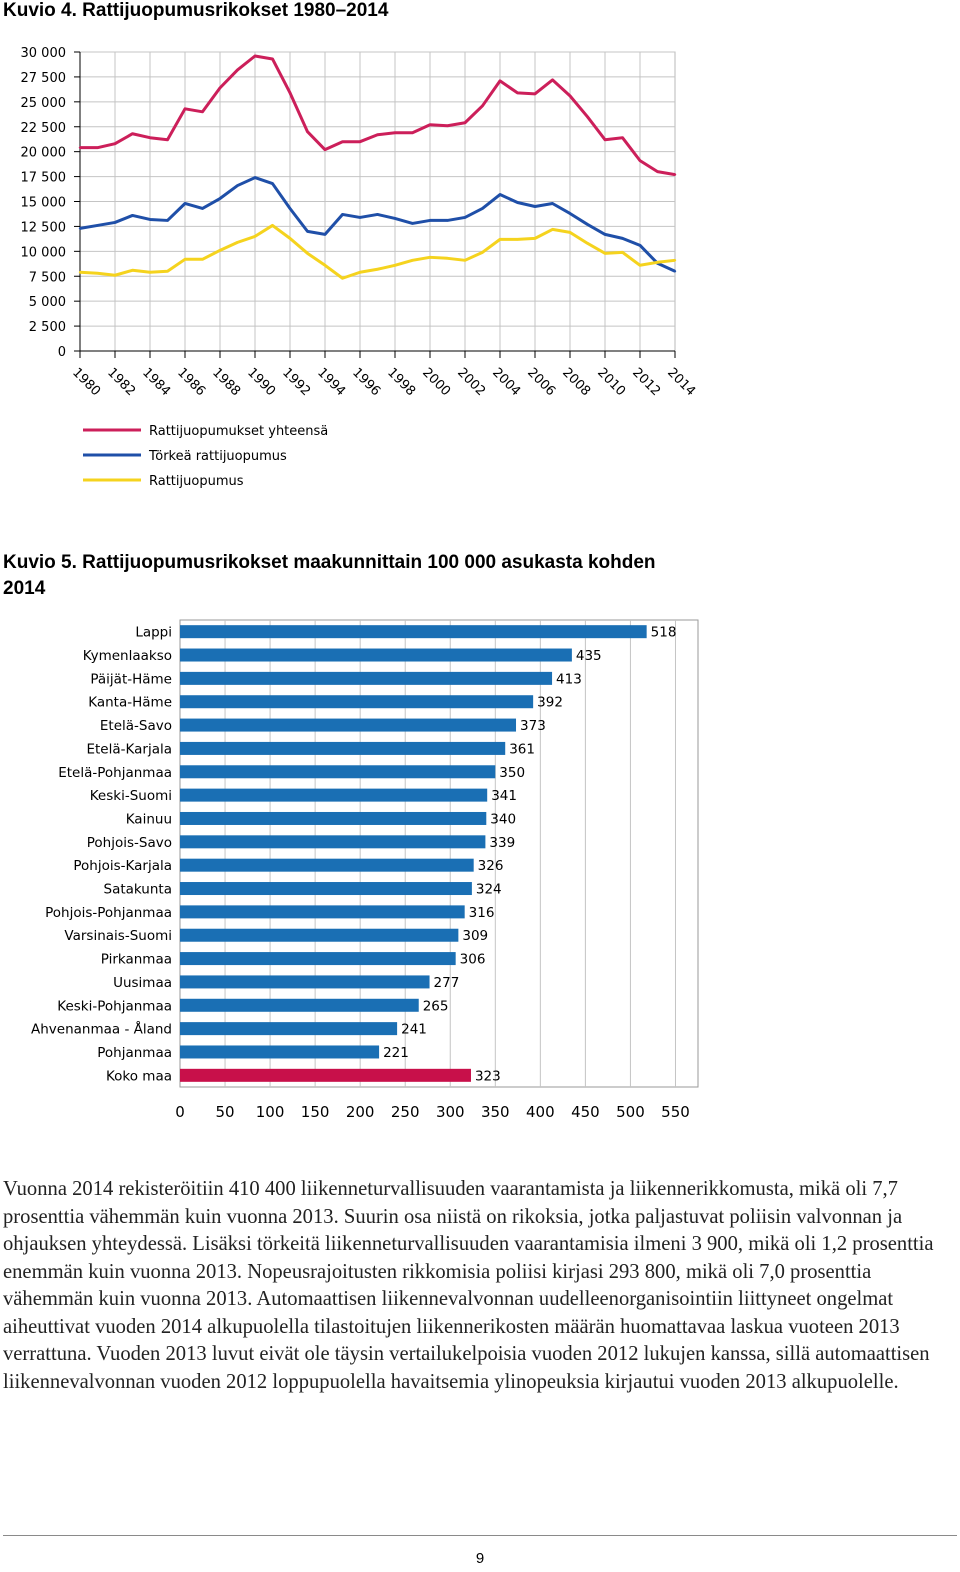 This screenshot has width=960, height=1572. Describe the element at coordinates (134, 1053) in the screenshot. I see `category-label: Pohjanmaa` at that location.